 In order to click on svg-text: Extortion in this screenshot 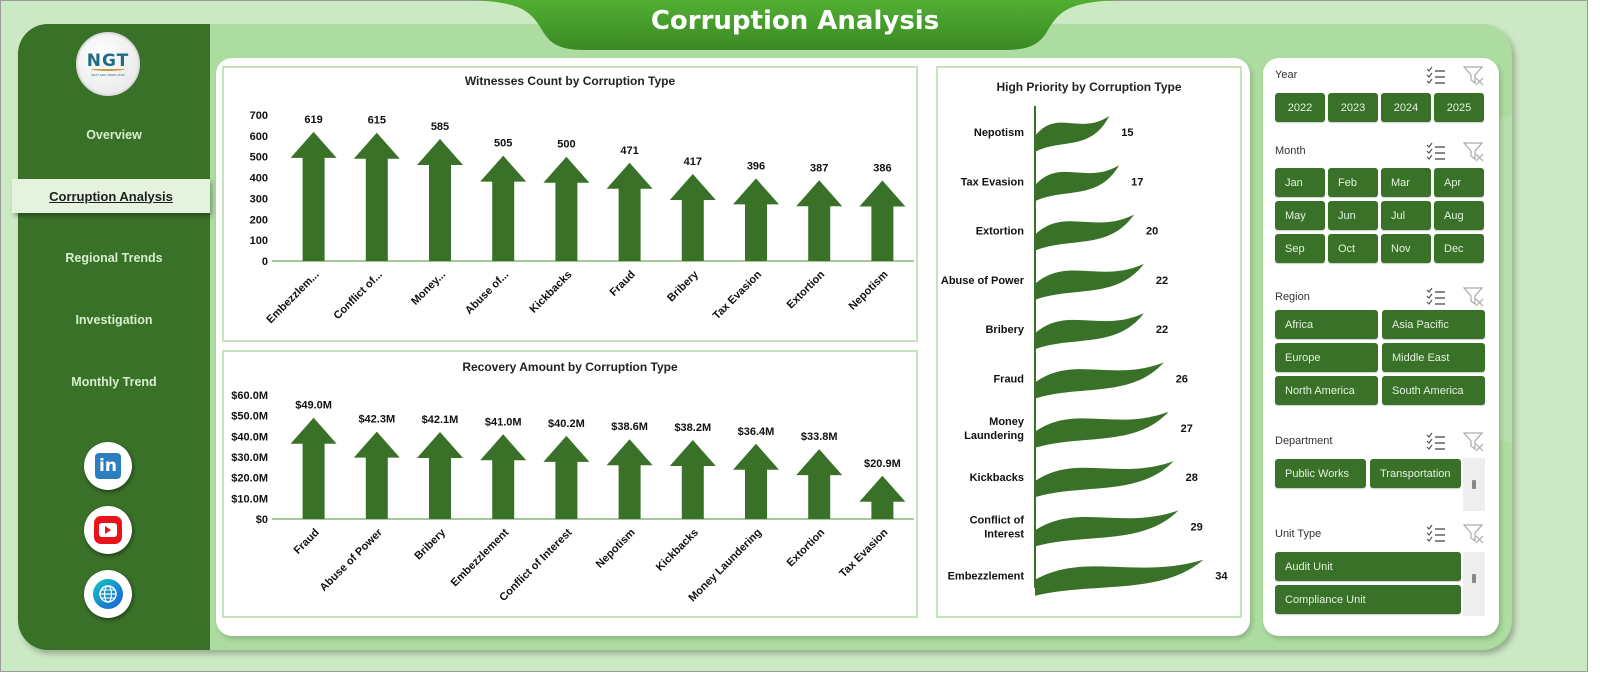, I will do `click(1000, 232)`.